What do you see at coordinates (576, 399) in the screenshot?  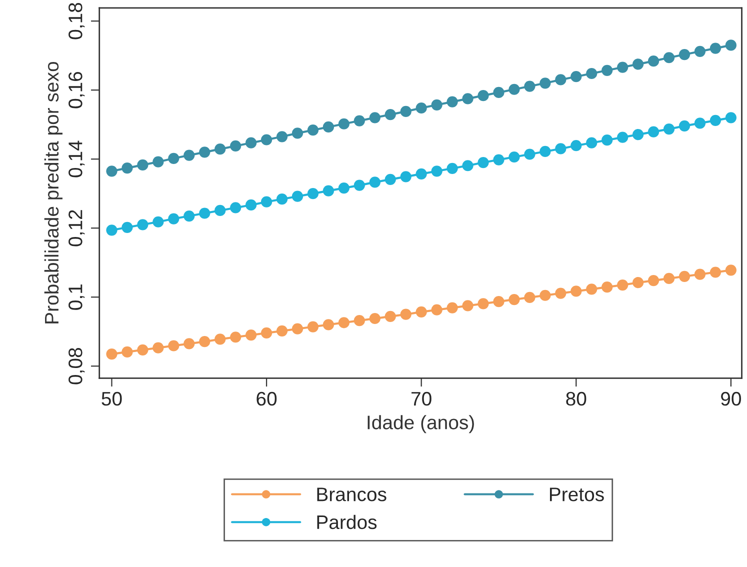 I see `x-tick-label: 80` at bounding box center [576, 399].